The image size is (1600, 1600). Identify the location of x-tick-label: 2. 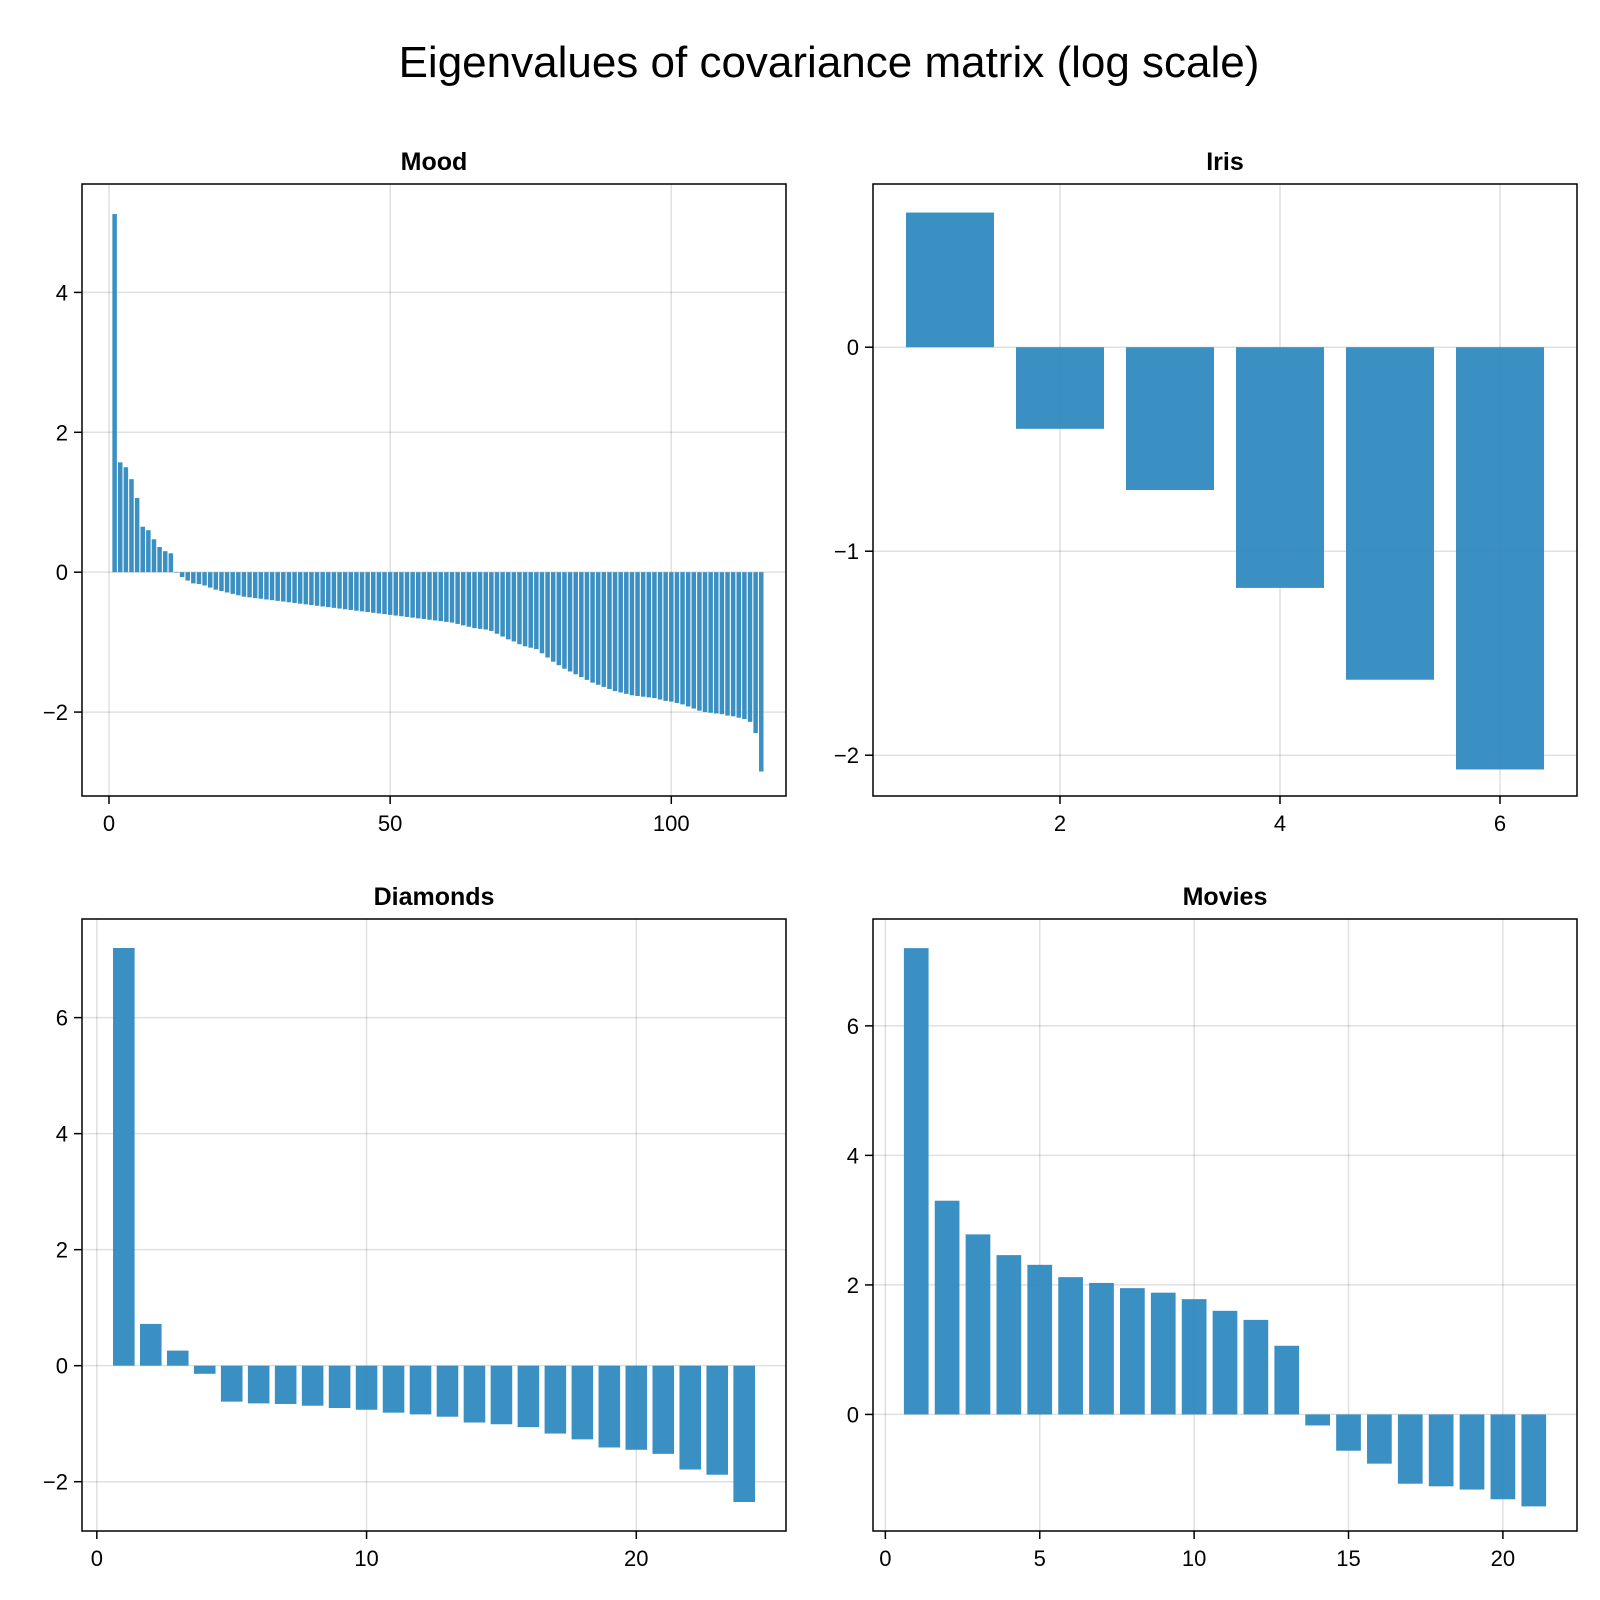
(1060, 823).